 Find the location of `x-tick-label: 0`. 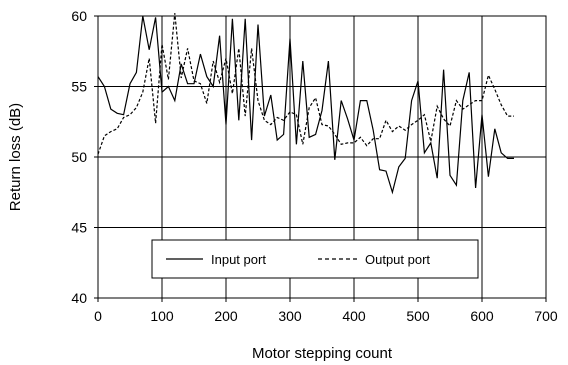

x-tick-label: 0 is located at coordinates (98, 316).